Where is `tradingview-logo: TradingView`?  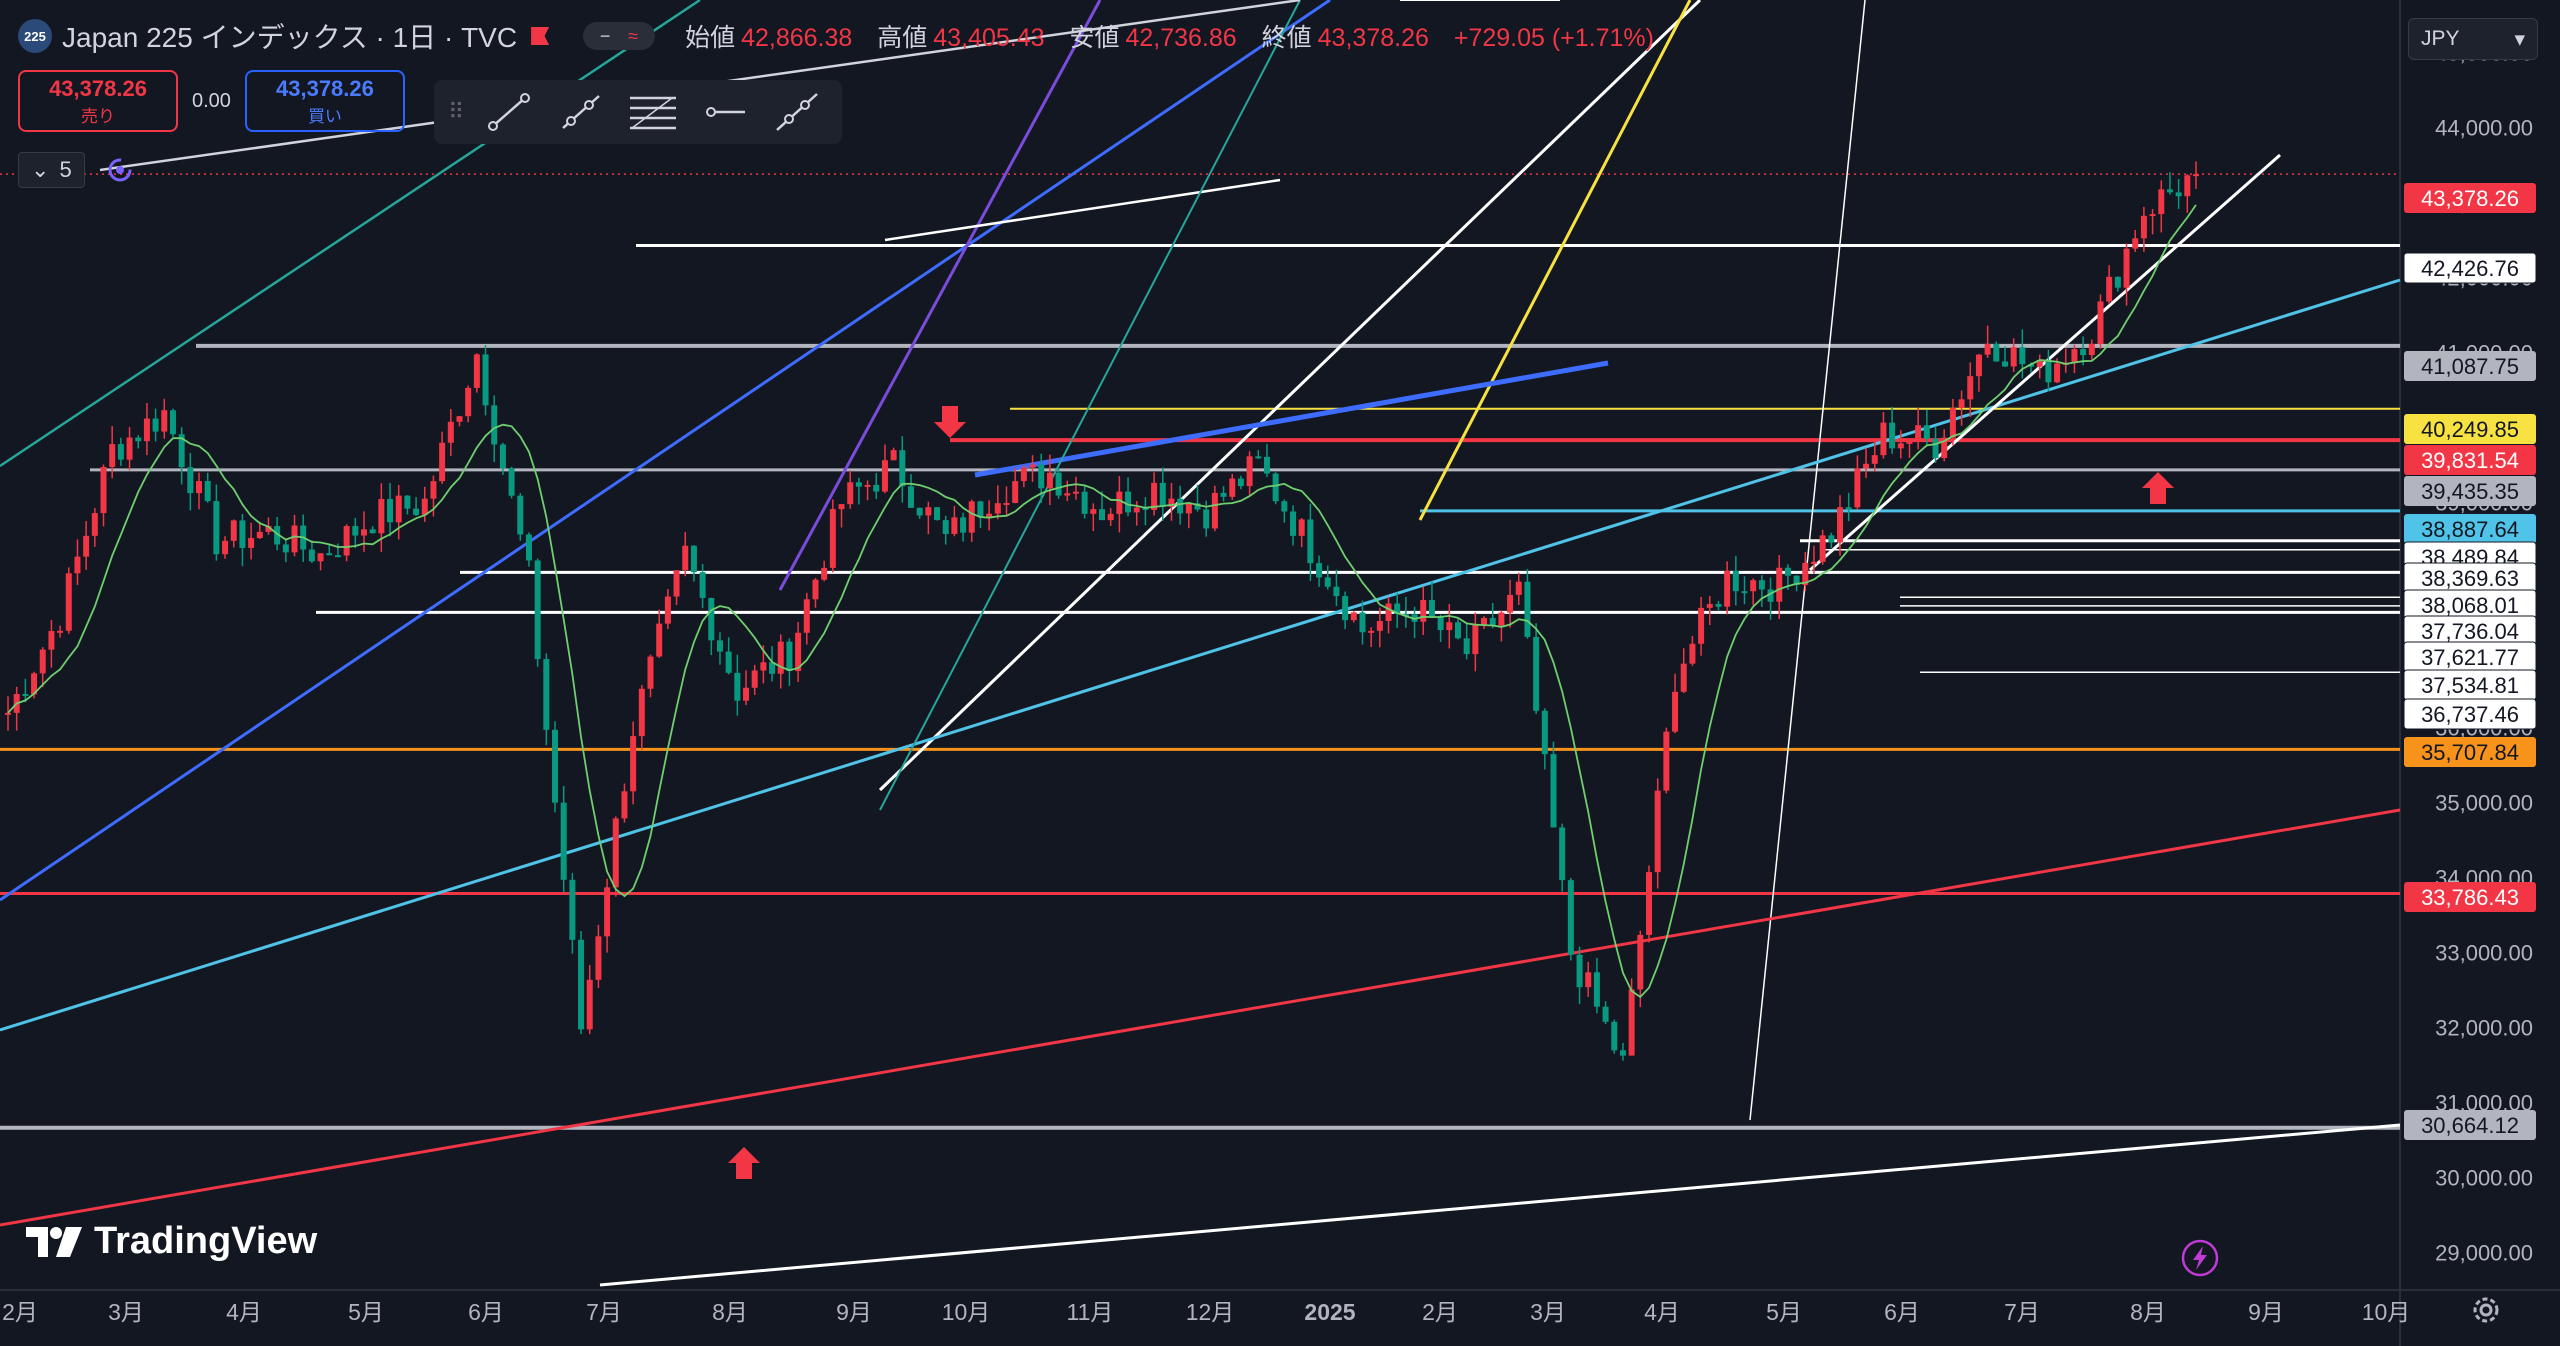
tradingview-logo: TradingView is located at coordinates (171, 1241).